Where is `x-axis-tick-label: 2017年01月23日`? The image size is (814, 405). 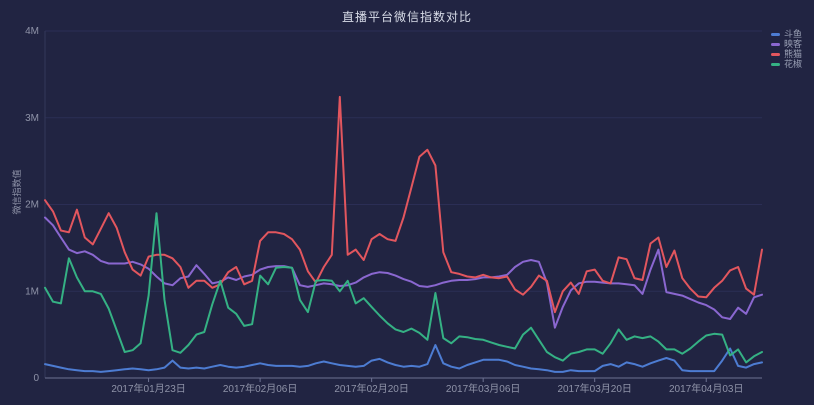 x-axis-tick-label: 2017年01月23日 is located at coordinates (148, 388).